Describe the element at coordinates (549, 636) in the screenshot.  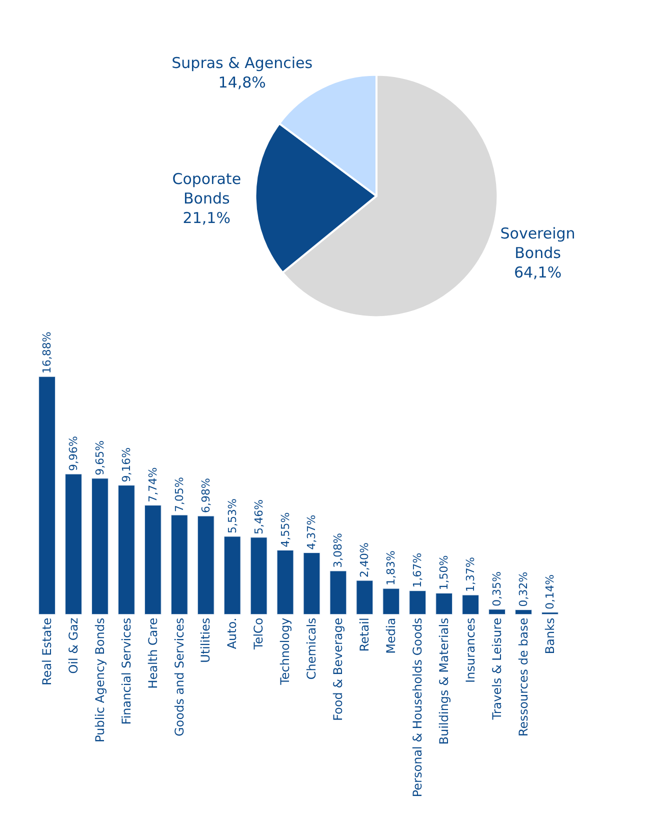
I see `x-tick-label: Banks` at that location.